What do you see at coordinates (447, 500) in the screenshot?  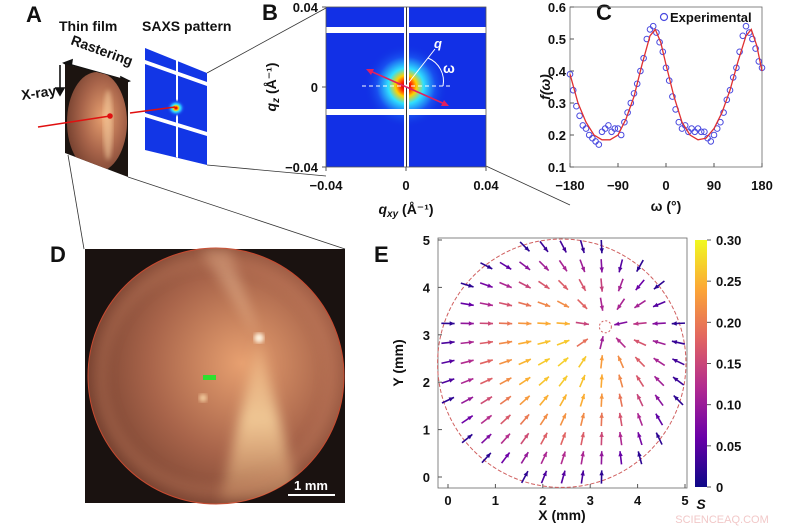 I see `e-x-tick-label: 0` at bounding box center [447, 500].